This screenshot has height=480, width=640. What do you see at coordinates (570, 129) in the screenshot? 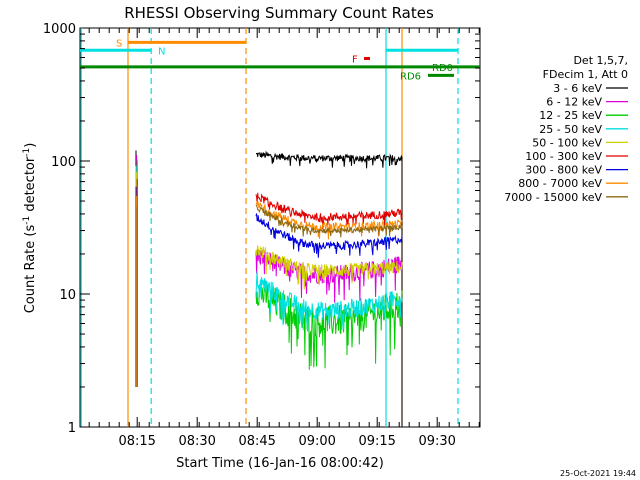
I see `legend-label-3: 25 - 50 keV` at bounding box center [570, 129].